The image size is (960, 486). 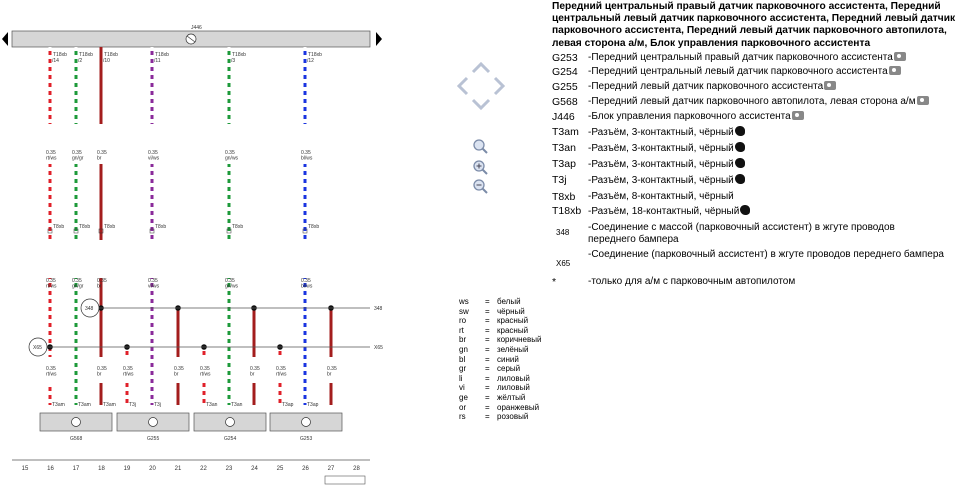 I want to click on prev-page-icon, so click(x=5, y=39).